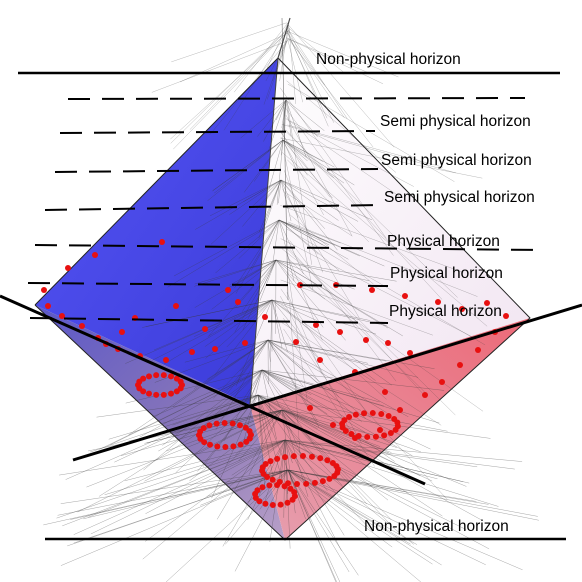 The width and height of the screenshot is (582, 582). I want to click on label-bottom-nonphysical: Non-physical horizon, so click(436, 526).